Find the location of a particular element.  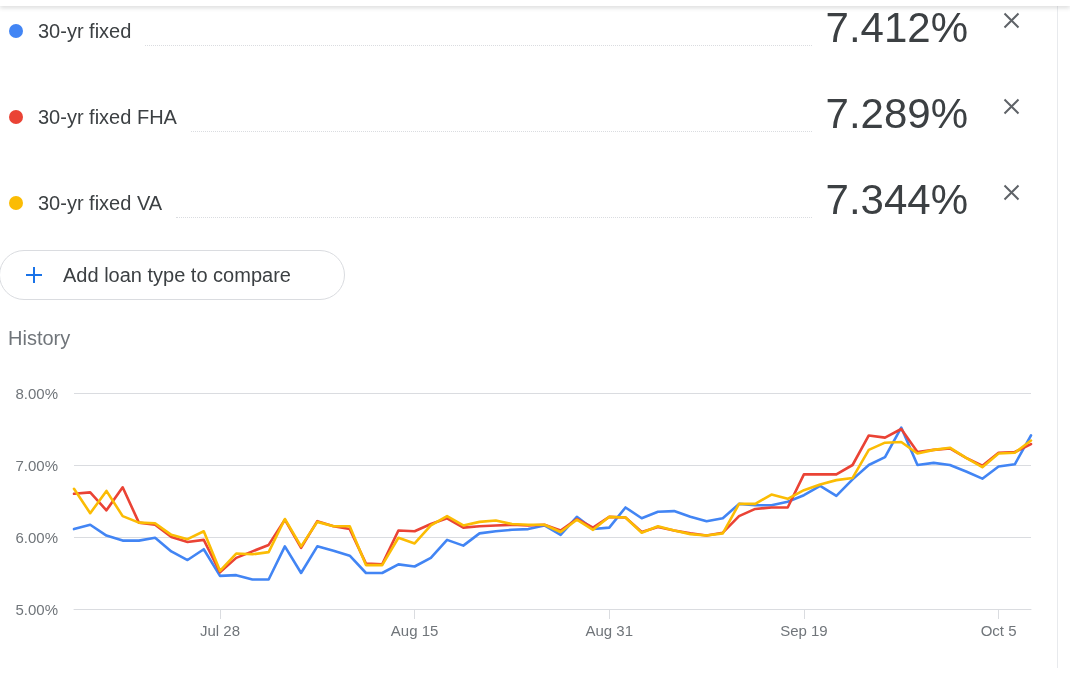

legend-label: 30-yr fixed FHA is located at coordinates (107, 117).